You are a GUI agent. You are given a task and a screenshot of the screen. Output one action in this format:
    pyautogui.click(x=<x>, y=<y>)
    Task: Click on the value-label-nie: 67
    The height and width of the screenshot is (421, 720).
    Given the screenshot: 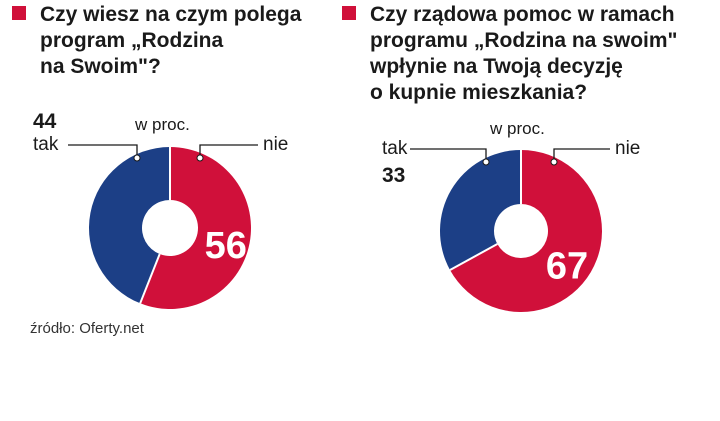 What is the action you would take?
    pyautogui.click(x=567, y=266)
    